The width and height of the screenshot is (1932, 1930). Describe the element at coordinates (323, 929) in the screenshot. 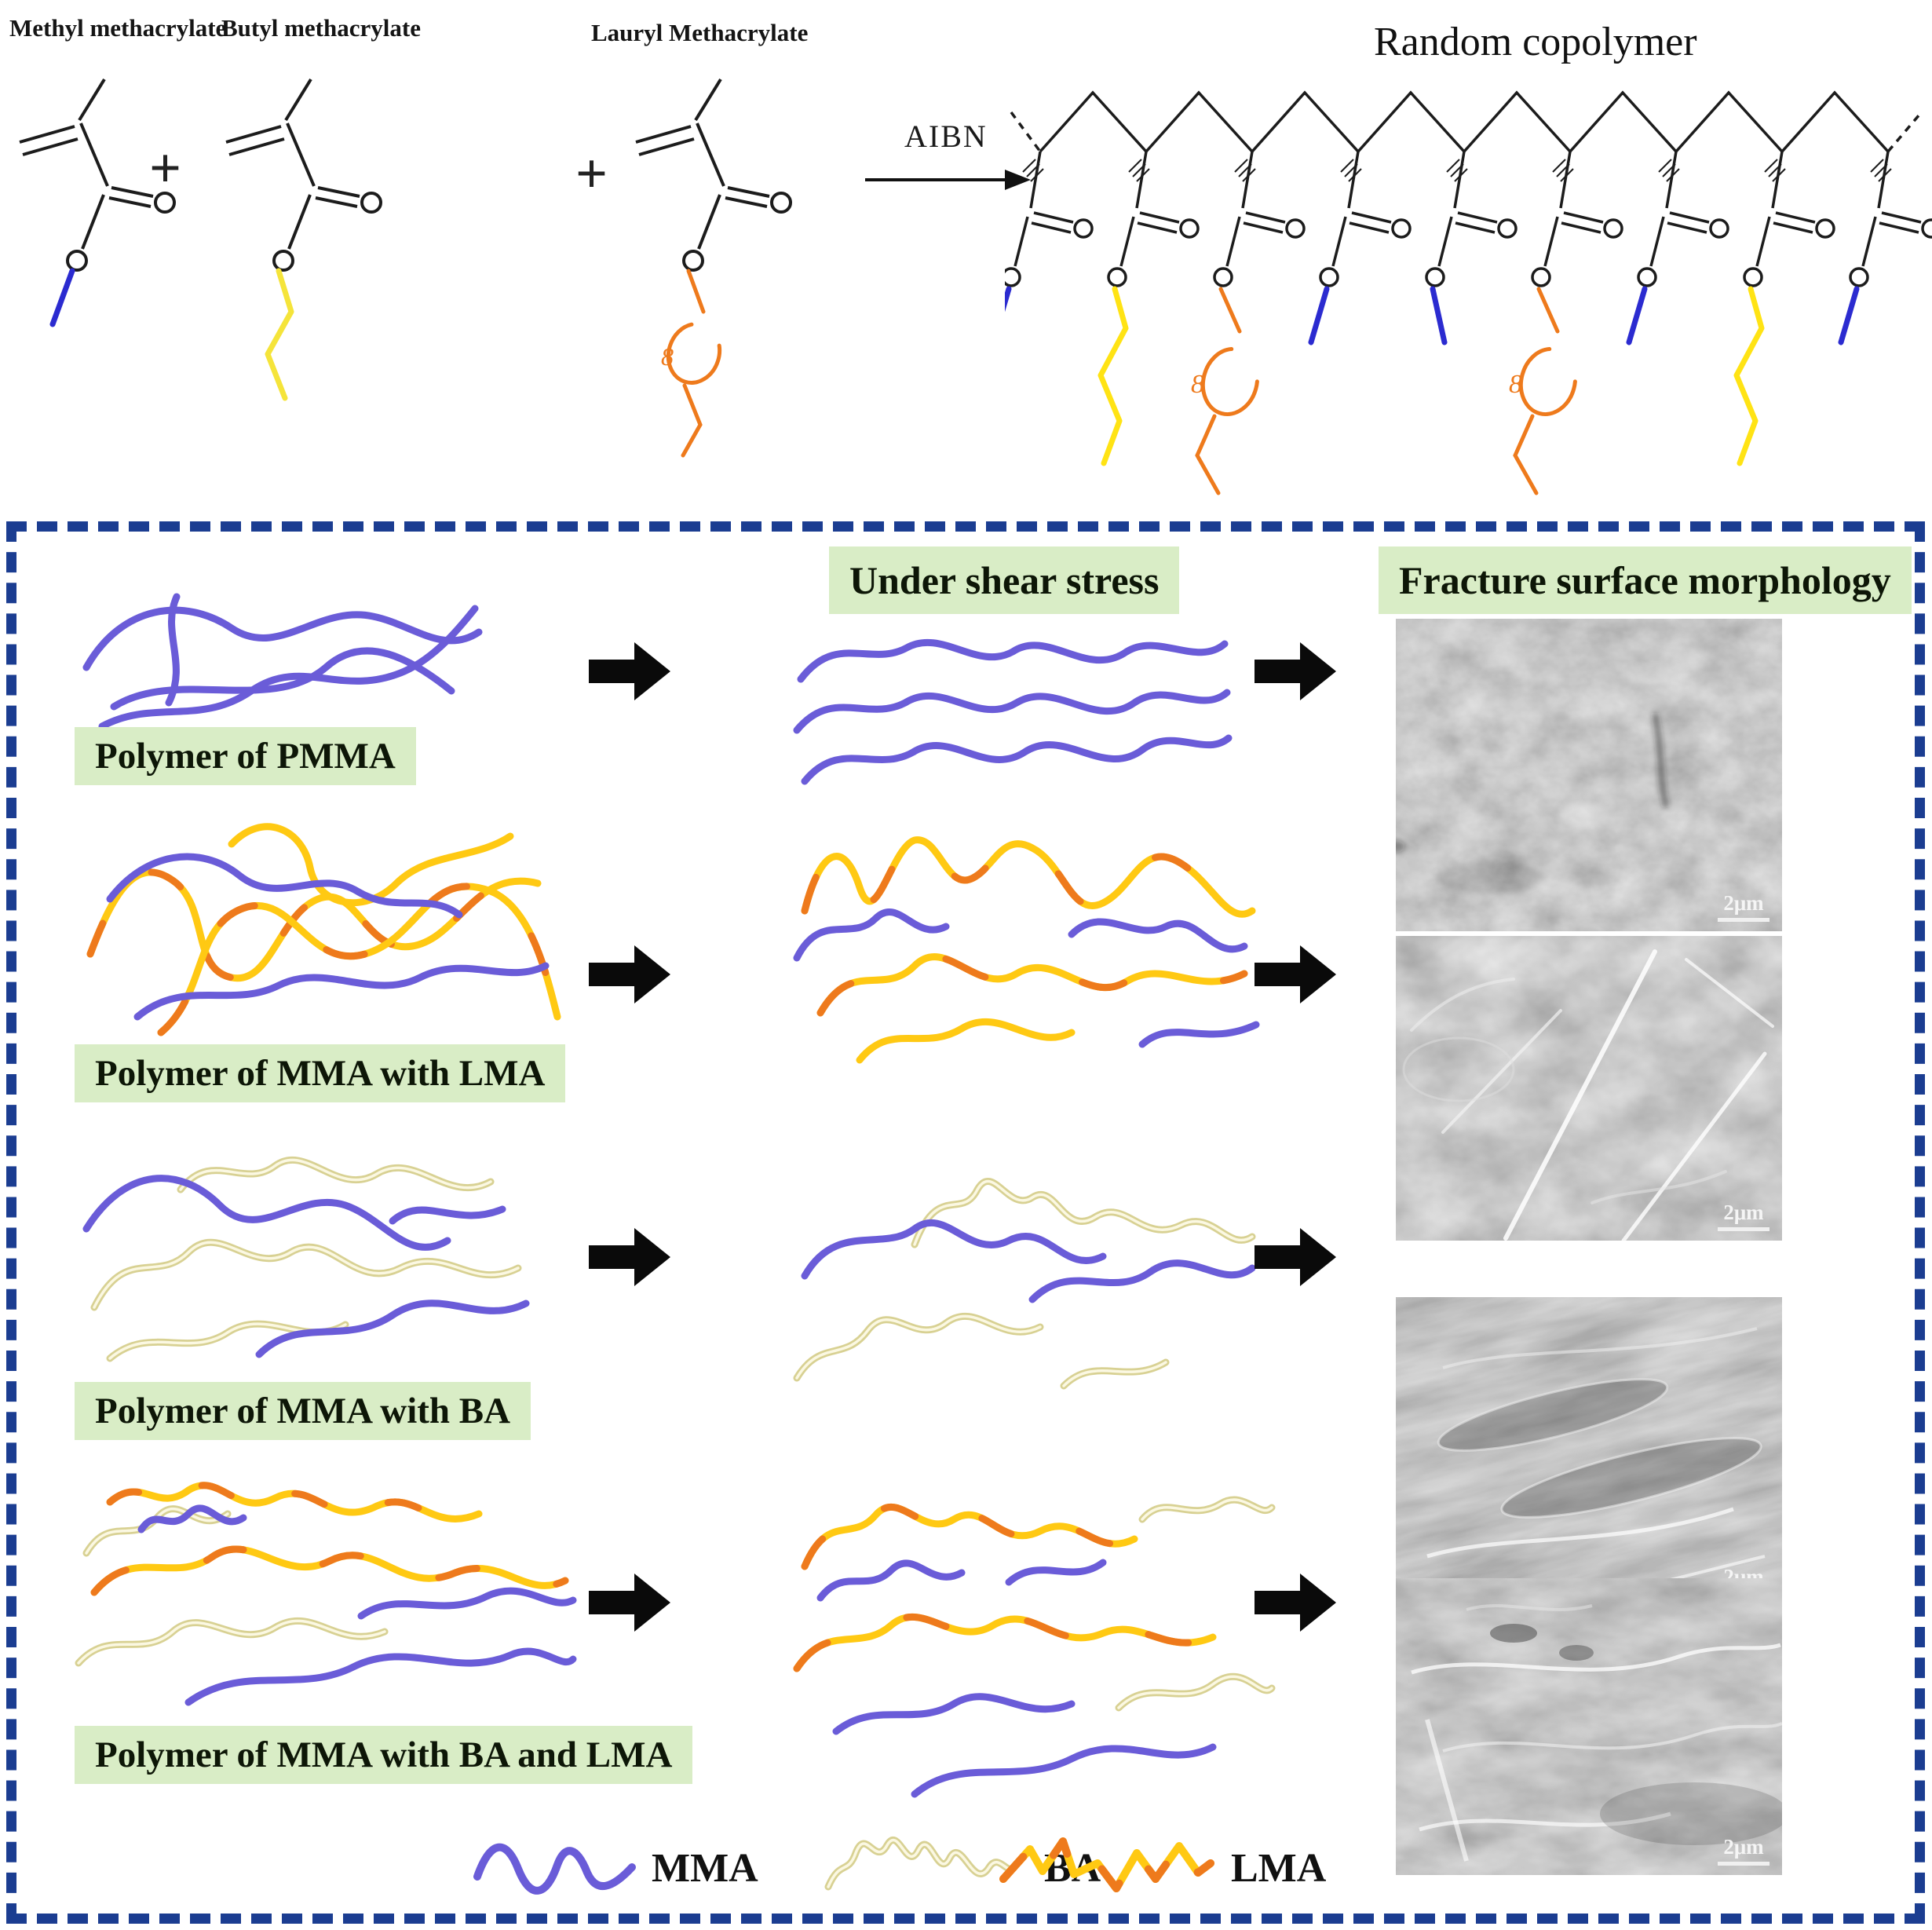

I see `chains-mma-lma-relaxed` at that location.